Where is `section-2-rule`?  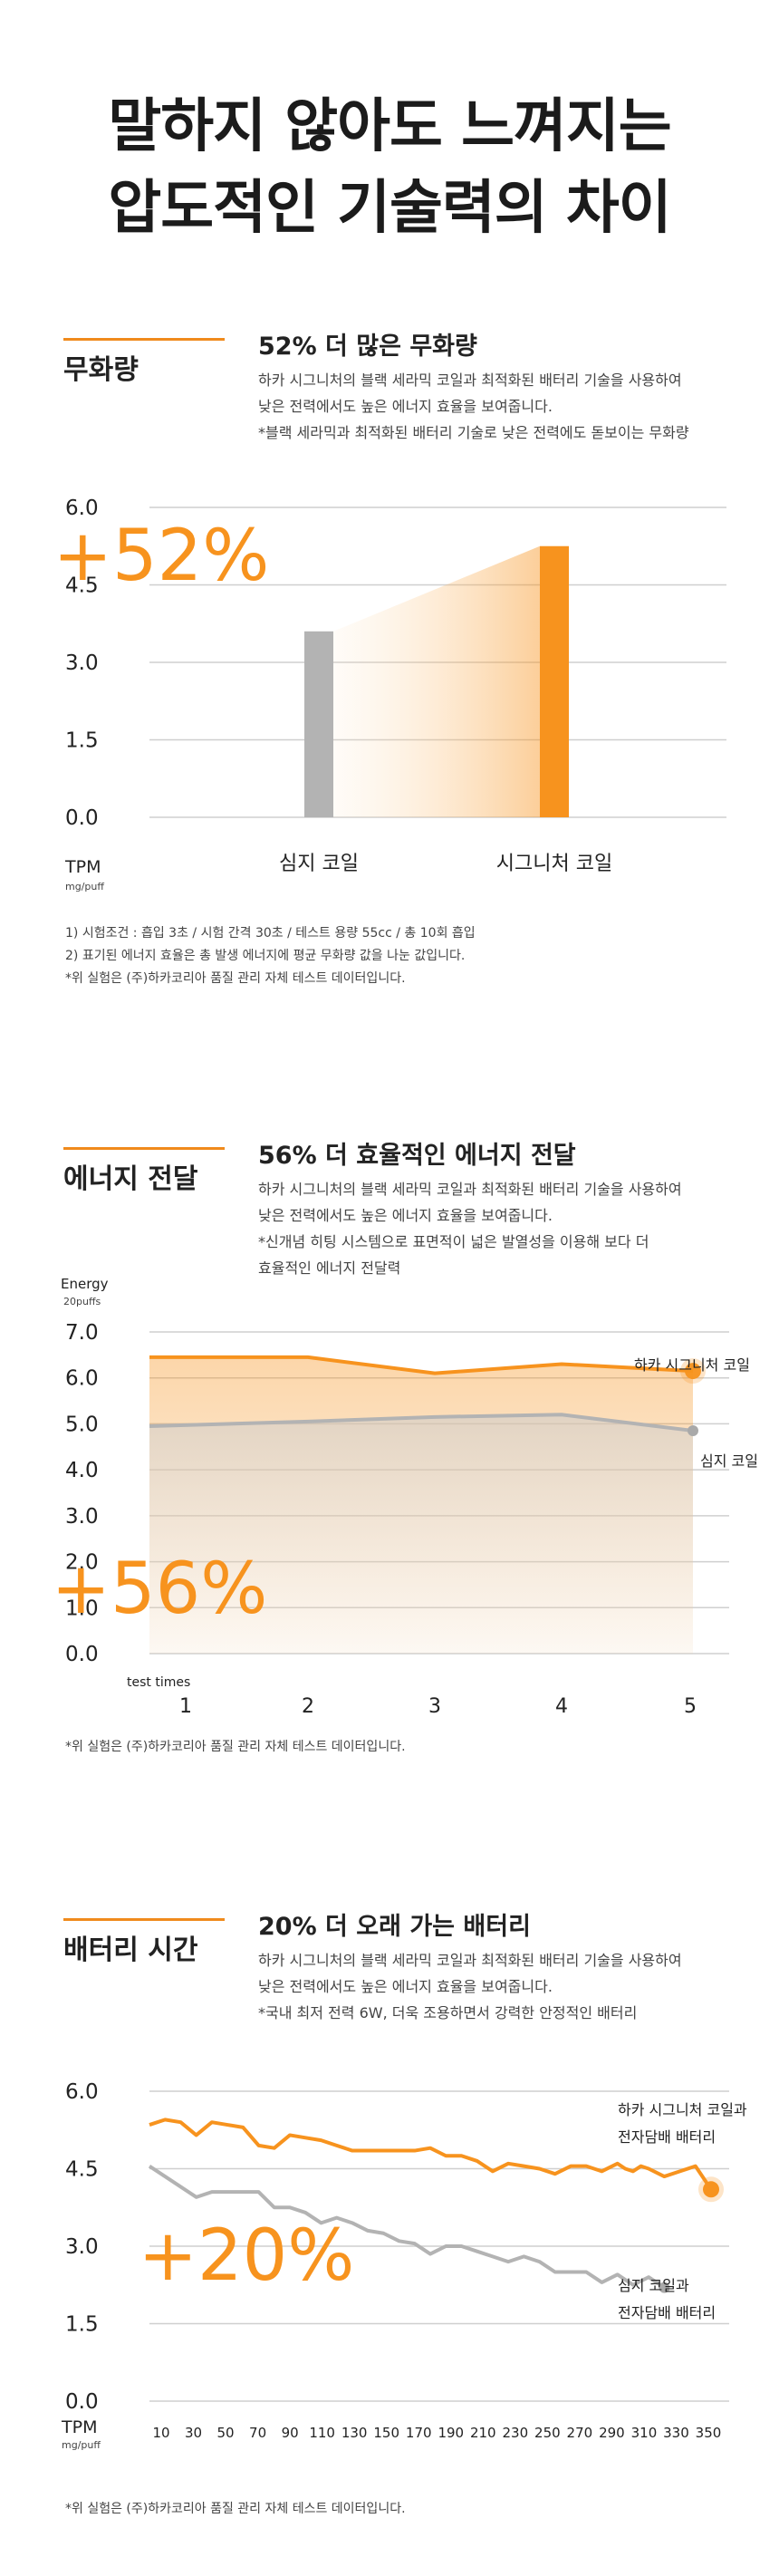 section-2-rule is located at coordinates (144, 1148).